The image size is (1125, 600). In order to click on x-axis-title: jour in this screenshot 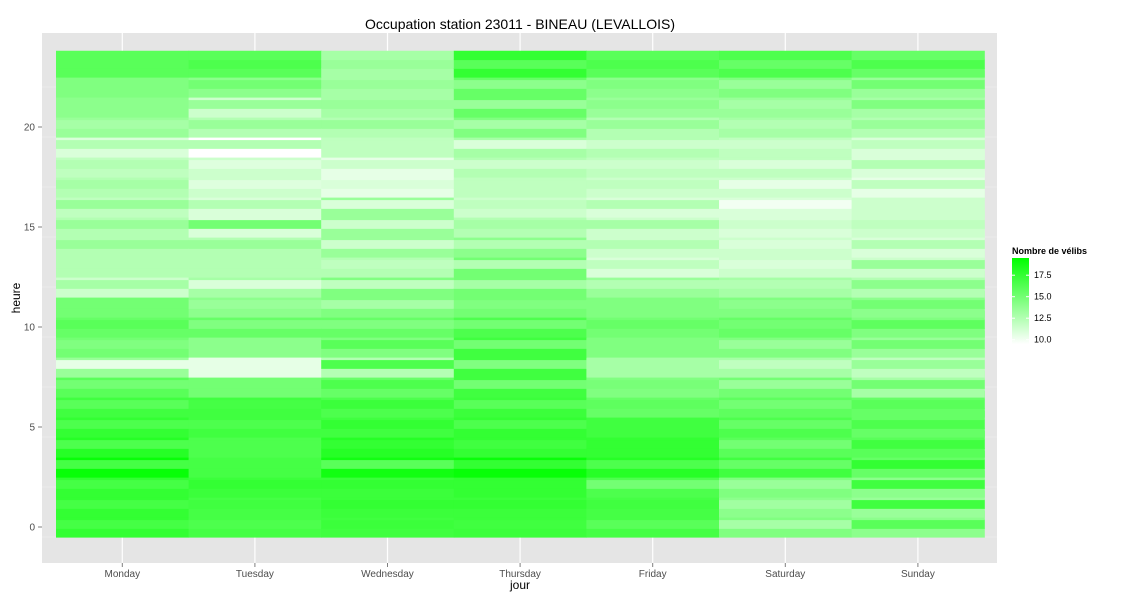, I will do `click(519, 585)`.